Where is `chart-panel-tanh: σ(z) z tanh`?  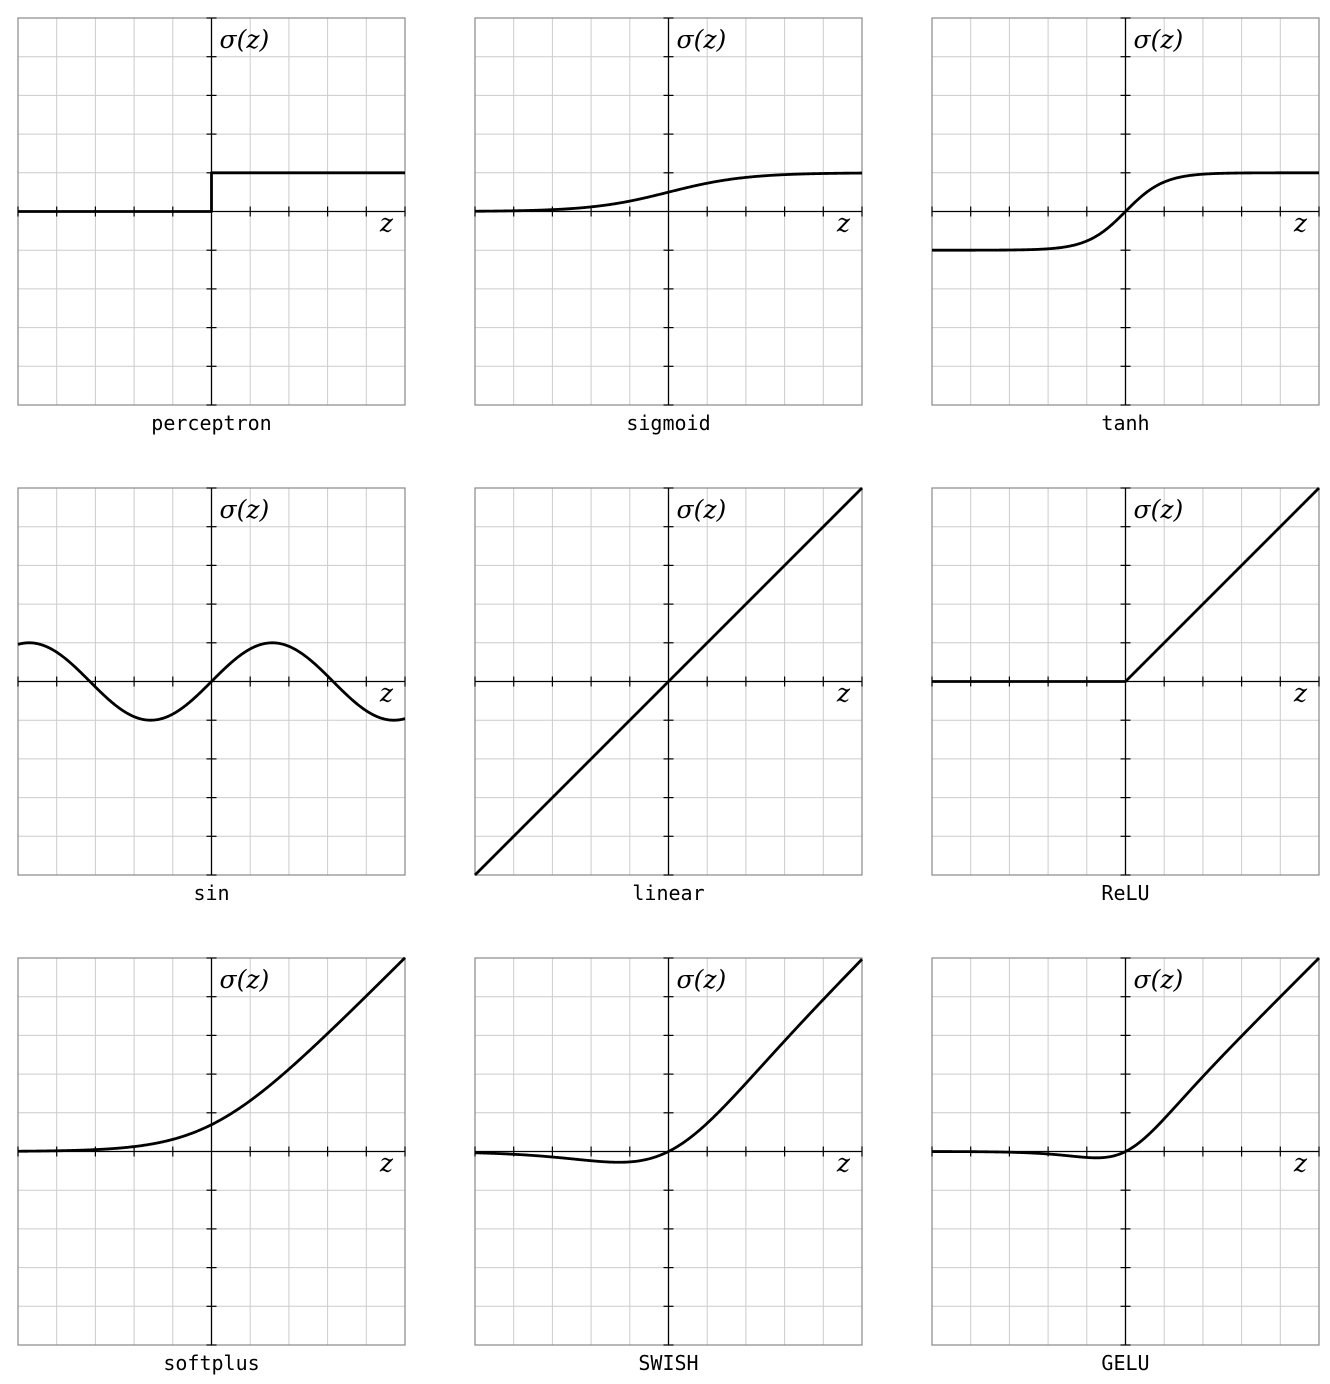
chart-panel-tanh: σ(z) z tanh is located at coordinates (1125, 226).